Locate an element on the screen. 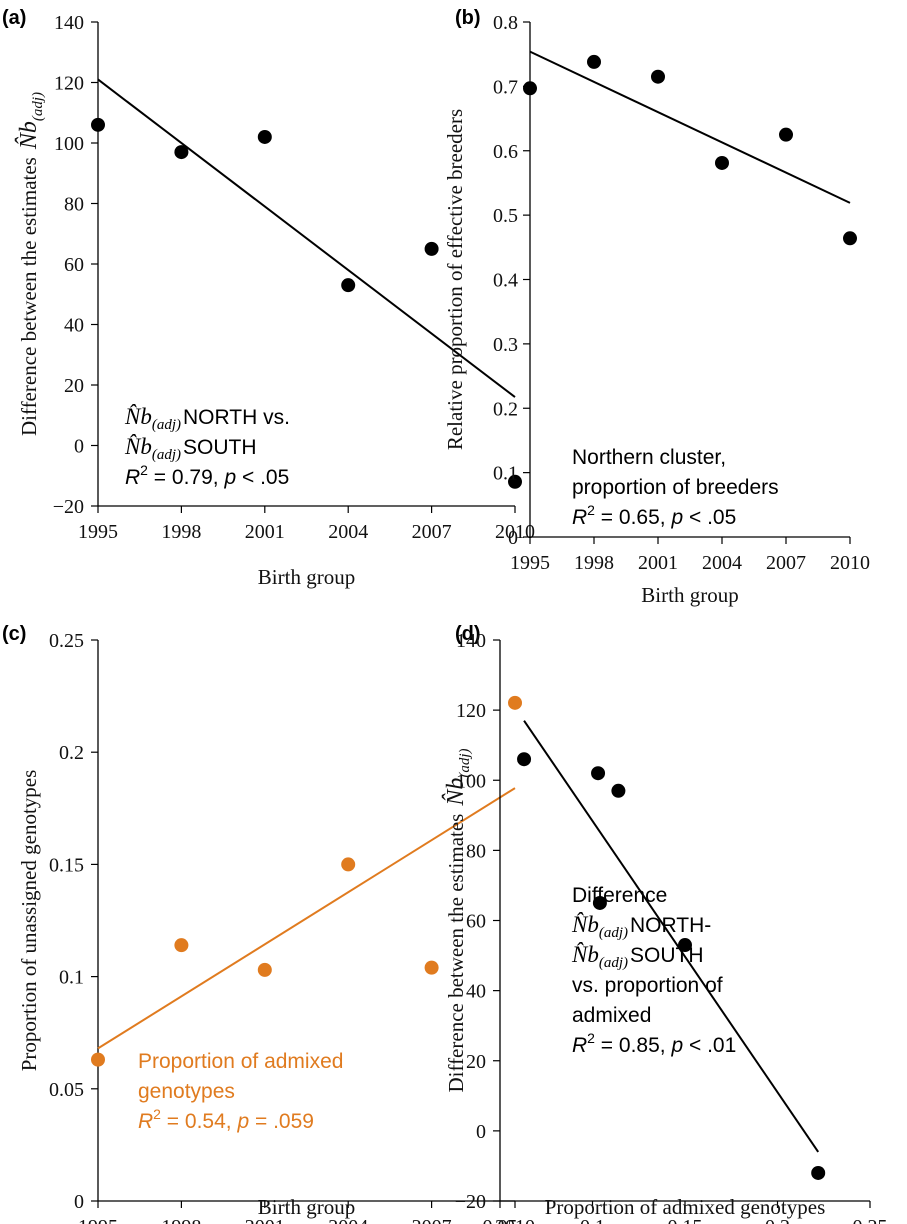  annotation-text: vs. proportion of is located at coordinates (647, 985).